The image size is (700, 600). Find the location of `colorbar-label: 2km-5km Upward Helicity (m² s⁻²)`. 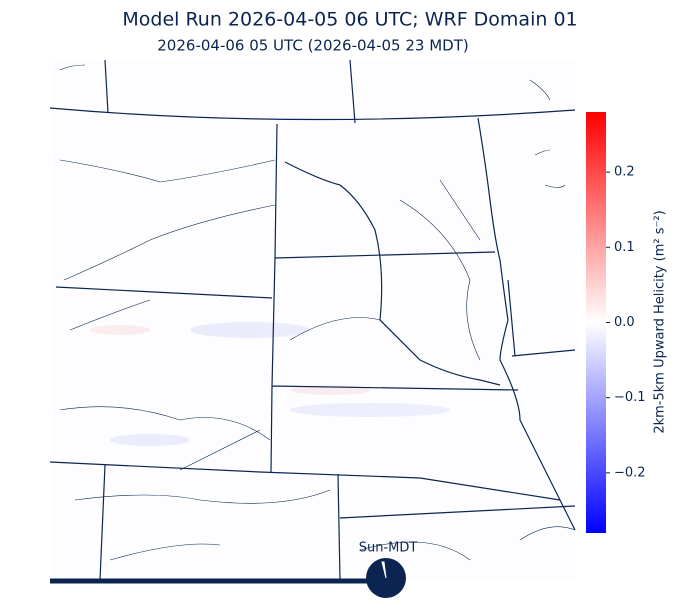

colorbar-label: 2km-5km Upward Helicity (m² s⁻²) is located at coordinates (660, 321).